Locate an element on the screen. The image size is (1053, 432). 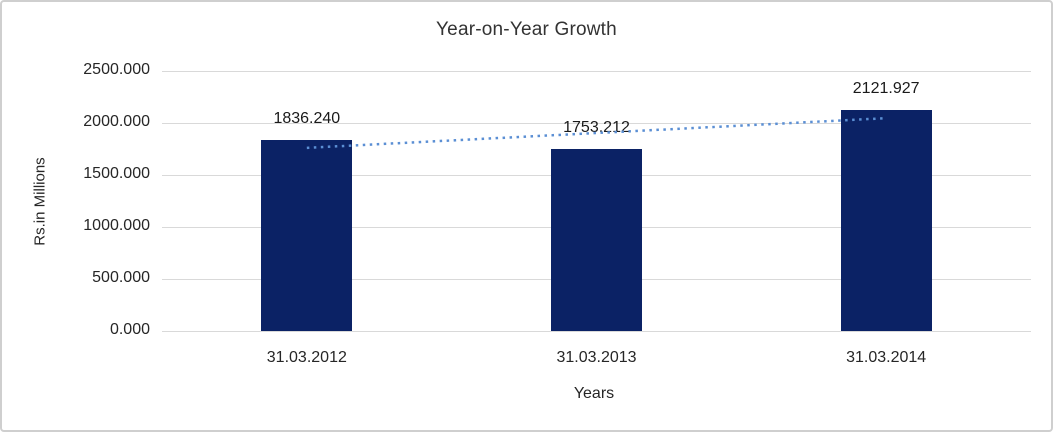
x-axis-tick-label: 31.03.2014 is located at coordinates (886, 357).